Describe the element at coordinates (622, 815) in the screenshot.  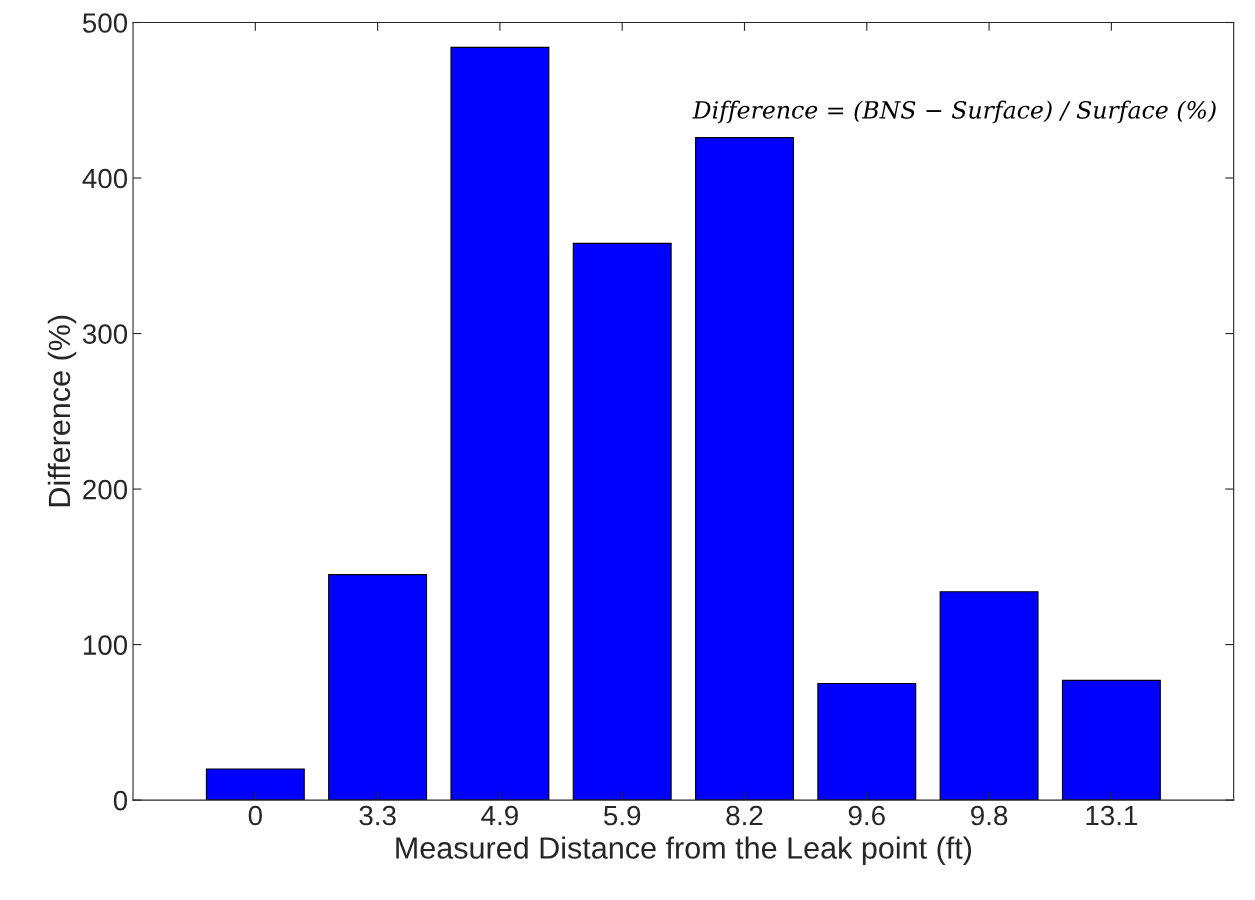
I see `x-tick-label: 5.9` at that location.